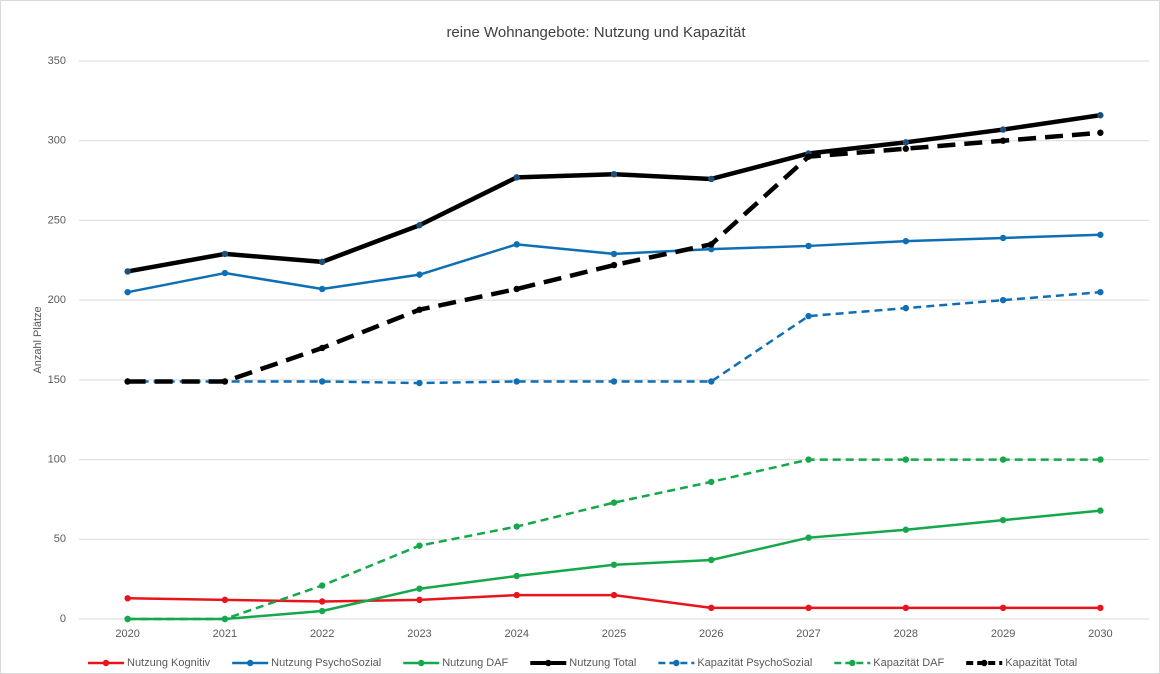 The image size is (1160, 674). I want to click on x-tick-label: 2022, so click(322, 634).